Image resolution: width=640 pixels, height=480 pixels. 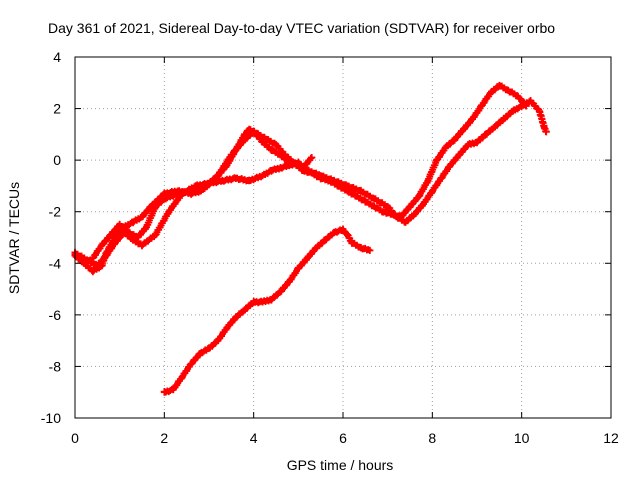 I want to click on x-tick-label: 12, so click(x=611, y=438).